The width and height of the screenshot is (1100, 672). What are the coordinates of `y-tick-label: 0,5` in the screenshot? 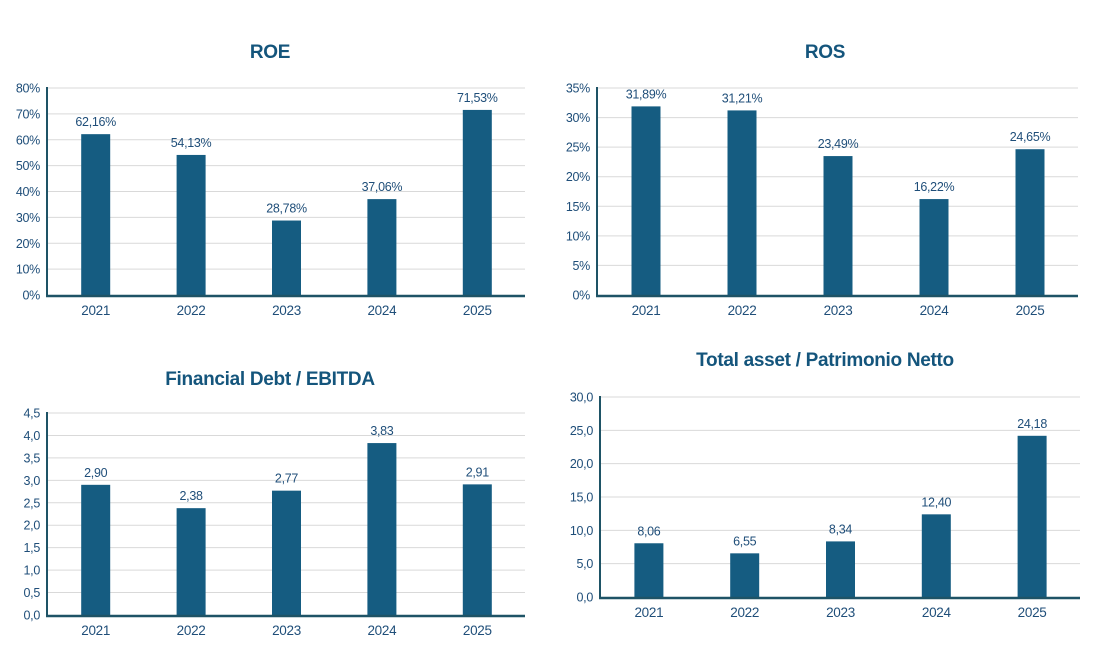 It's located at (32, 593).